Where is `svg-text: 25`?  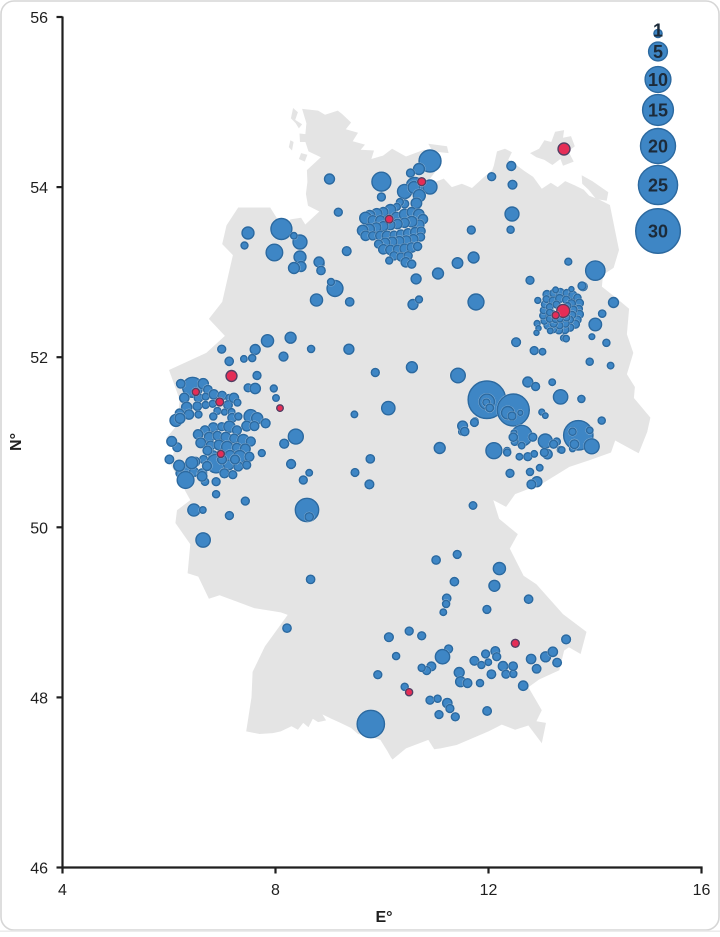
svg-text: 25 is located at coordinates (658, 186).